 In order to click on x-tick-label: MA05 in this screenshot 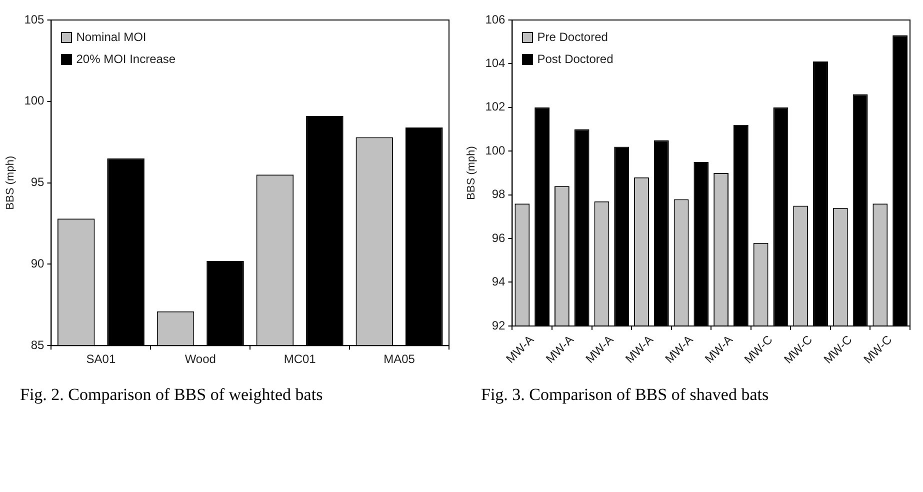, I will do `click(400, 359)`.